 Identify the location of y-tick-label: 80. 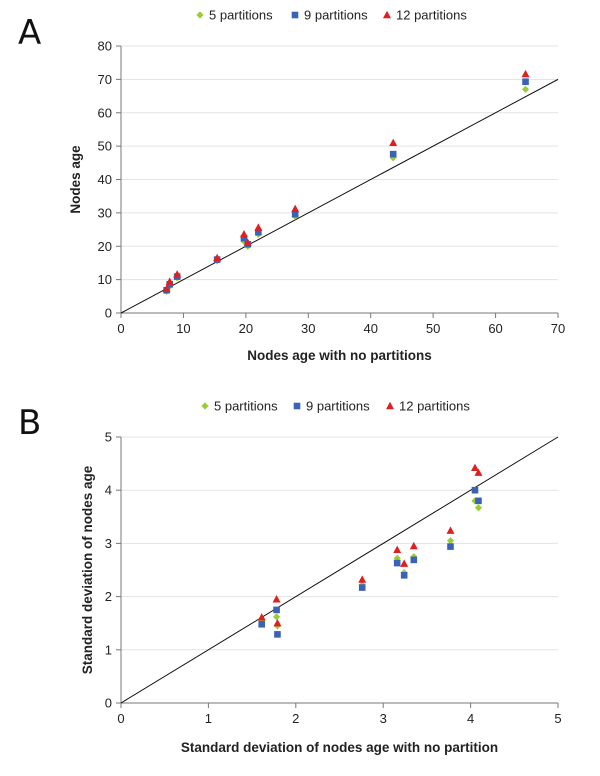
(105, 46).